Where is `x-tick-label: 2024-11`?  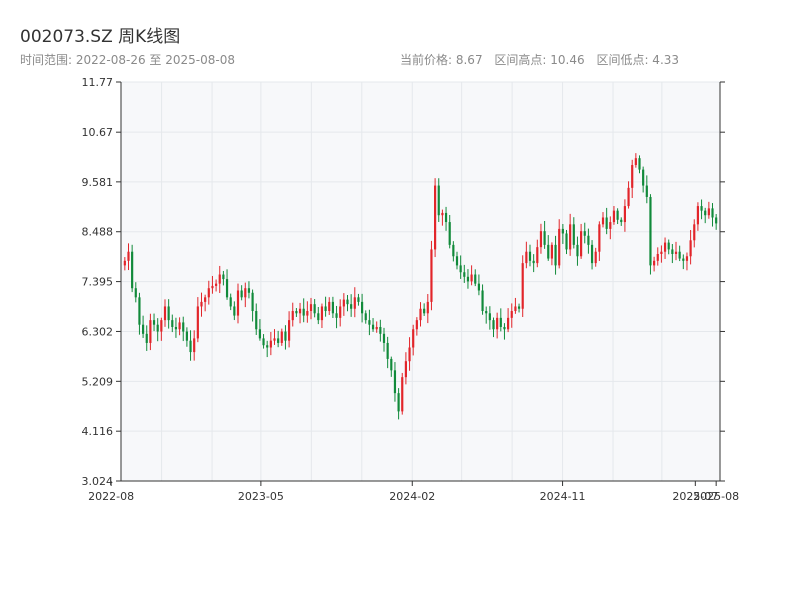
x-tick-label: 2024-11 is located at coordinates (563, 496).